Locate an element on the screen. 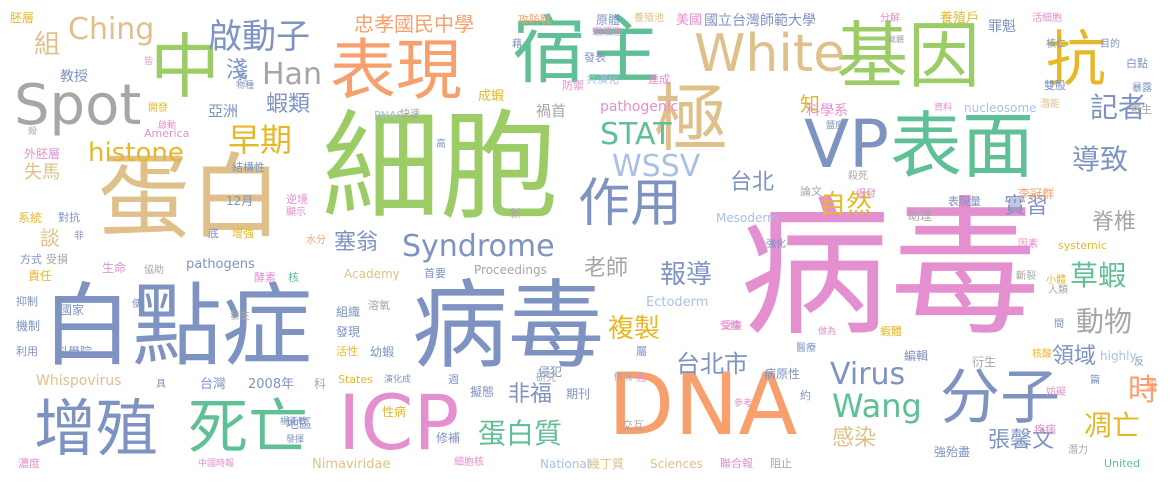 This screenshot has height=482, width=1175. word: ICP is located at coordinates (398, 423).